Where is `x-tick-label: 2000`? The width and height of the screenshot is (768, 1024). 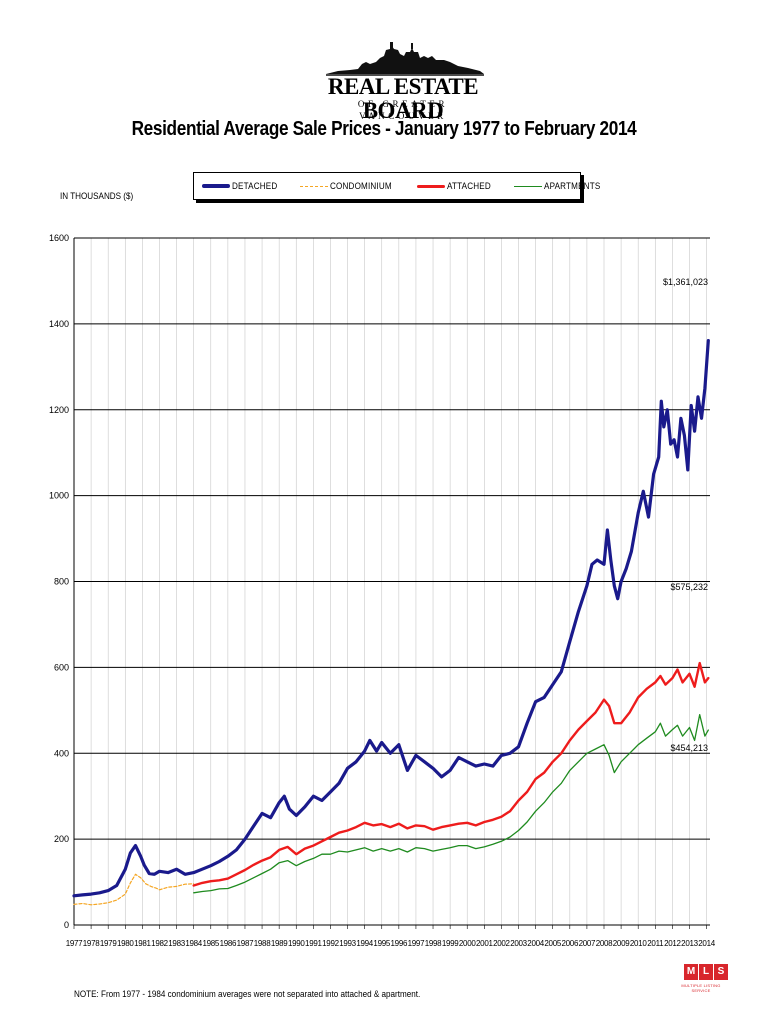 x-tick-label: 2000 is located at coordinates (467, 943).